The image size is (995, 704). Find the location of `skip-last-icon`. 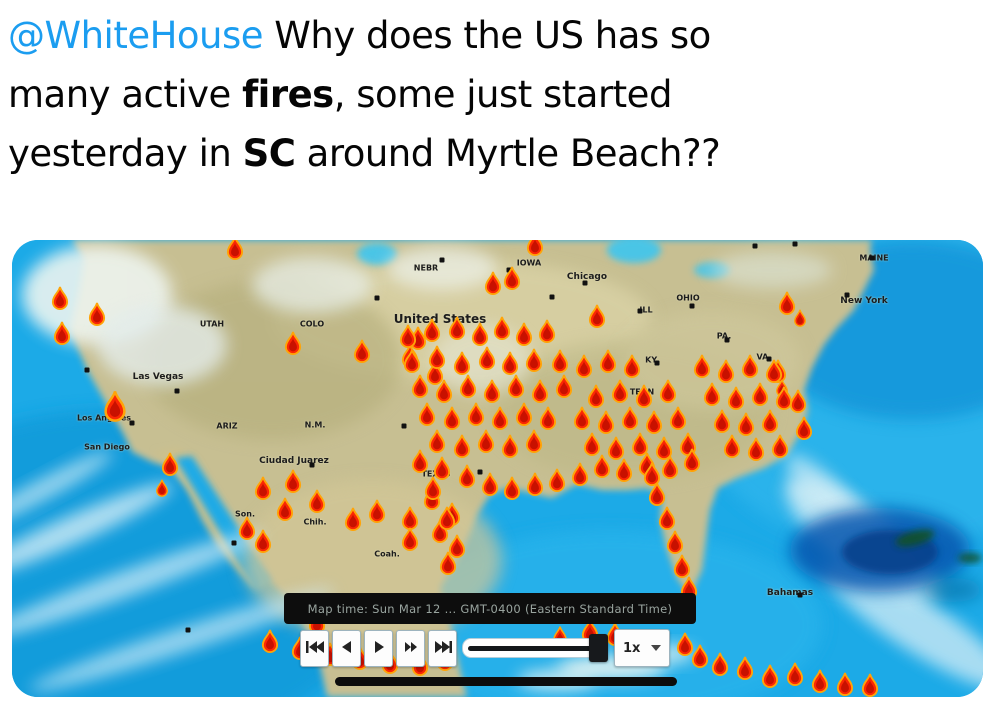

skip-last-icon is located at coordinates (443, 648).